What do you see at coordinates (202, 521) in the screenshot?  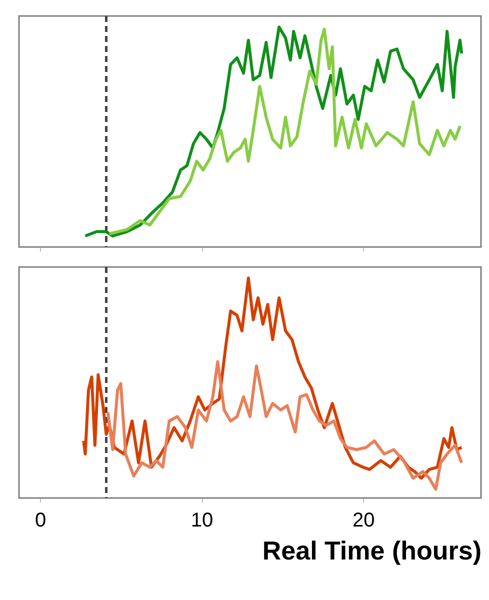 I see `x-tick-label: 10` at bounding box center [202, 521].